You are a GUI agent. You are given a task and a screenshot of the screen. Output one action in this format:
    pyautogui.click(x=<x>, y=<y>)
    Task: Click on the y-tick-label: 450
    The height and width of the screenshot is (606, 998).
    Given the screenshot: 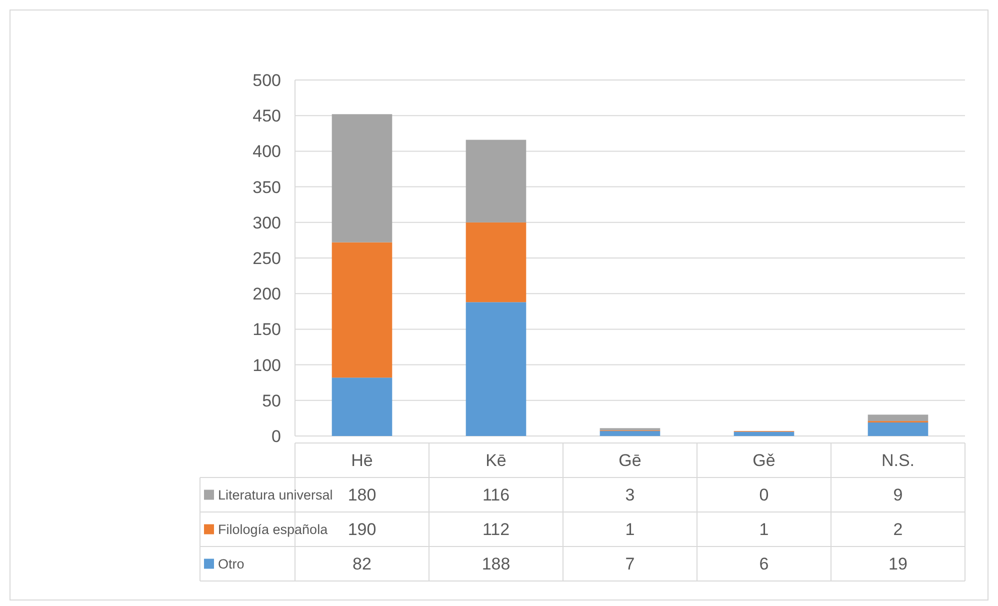 What is the action you would take?
    pyautogui.click(x=266, y=116)
    